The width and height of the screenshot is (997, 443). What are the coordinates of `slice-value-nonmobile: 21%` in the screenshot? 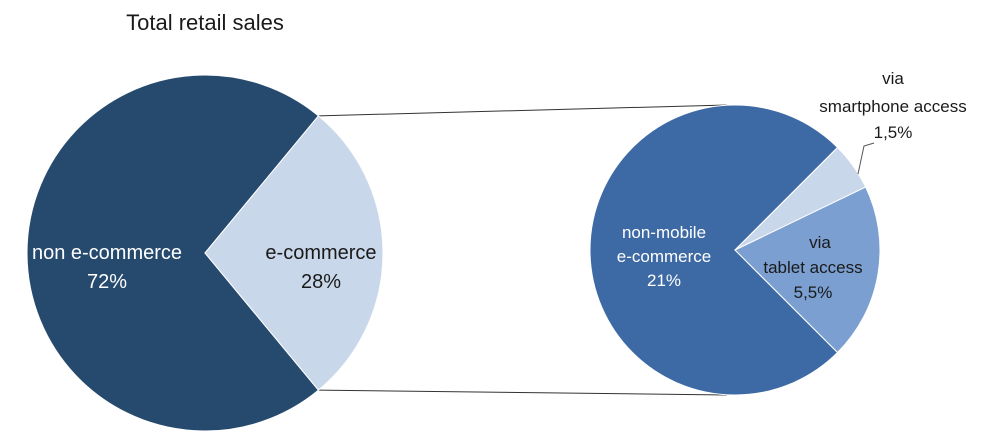 It's located at (664, 280).